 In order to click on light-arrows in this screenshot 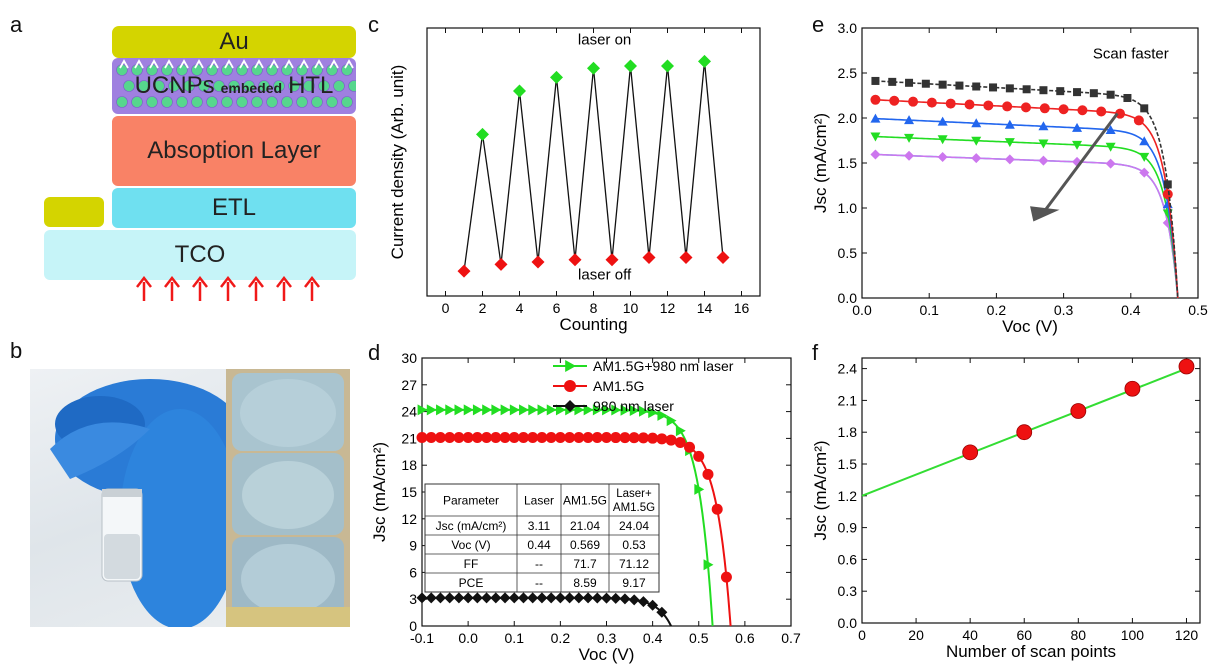, I will do `click(228, 288)`.